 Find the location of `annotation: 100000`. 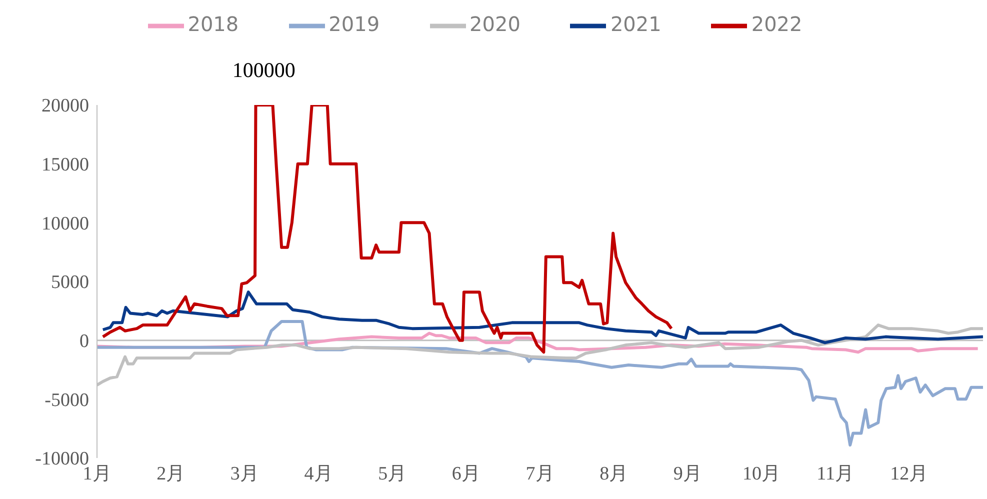

annotation: 100000 is located at coordinates (264, 70).